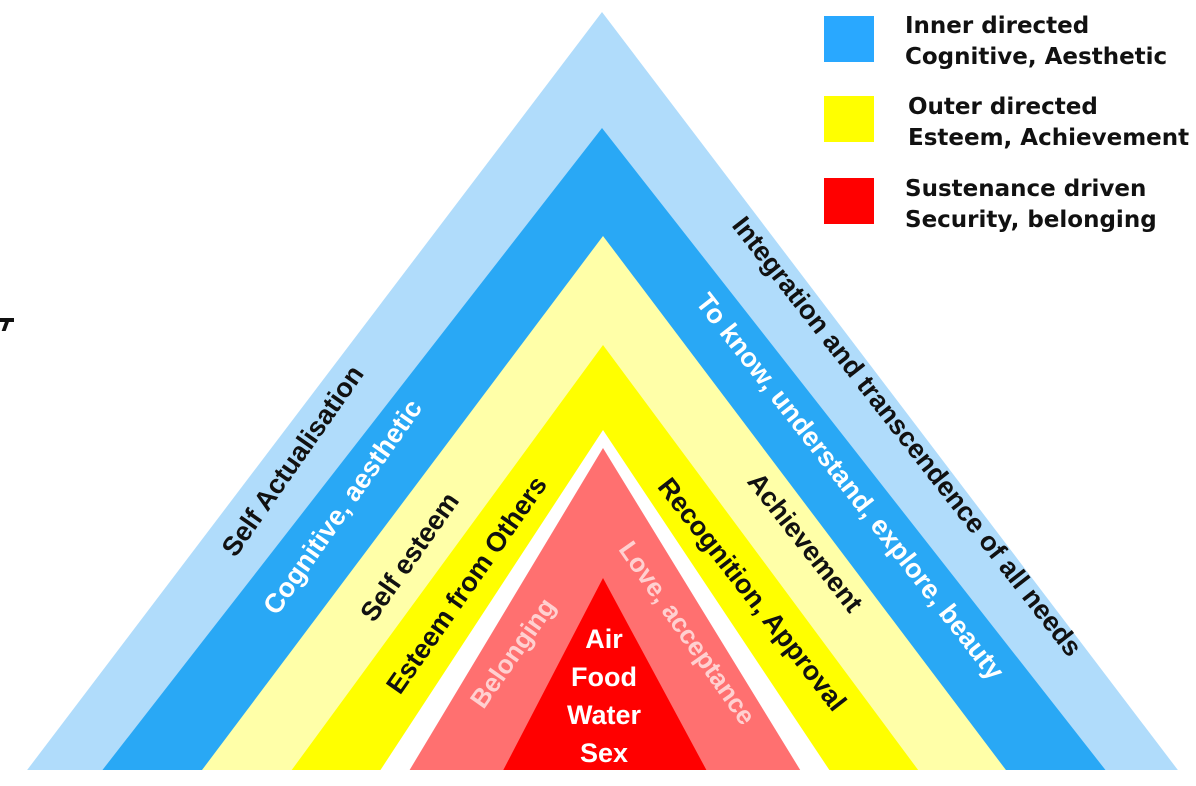 This screenshot has width=1196, height=786. What do you see at coordinates (604, 753) in the screenshot?
I see `core-sex: Sex` at bounding box center [604, 753].